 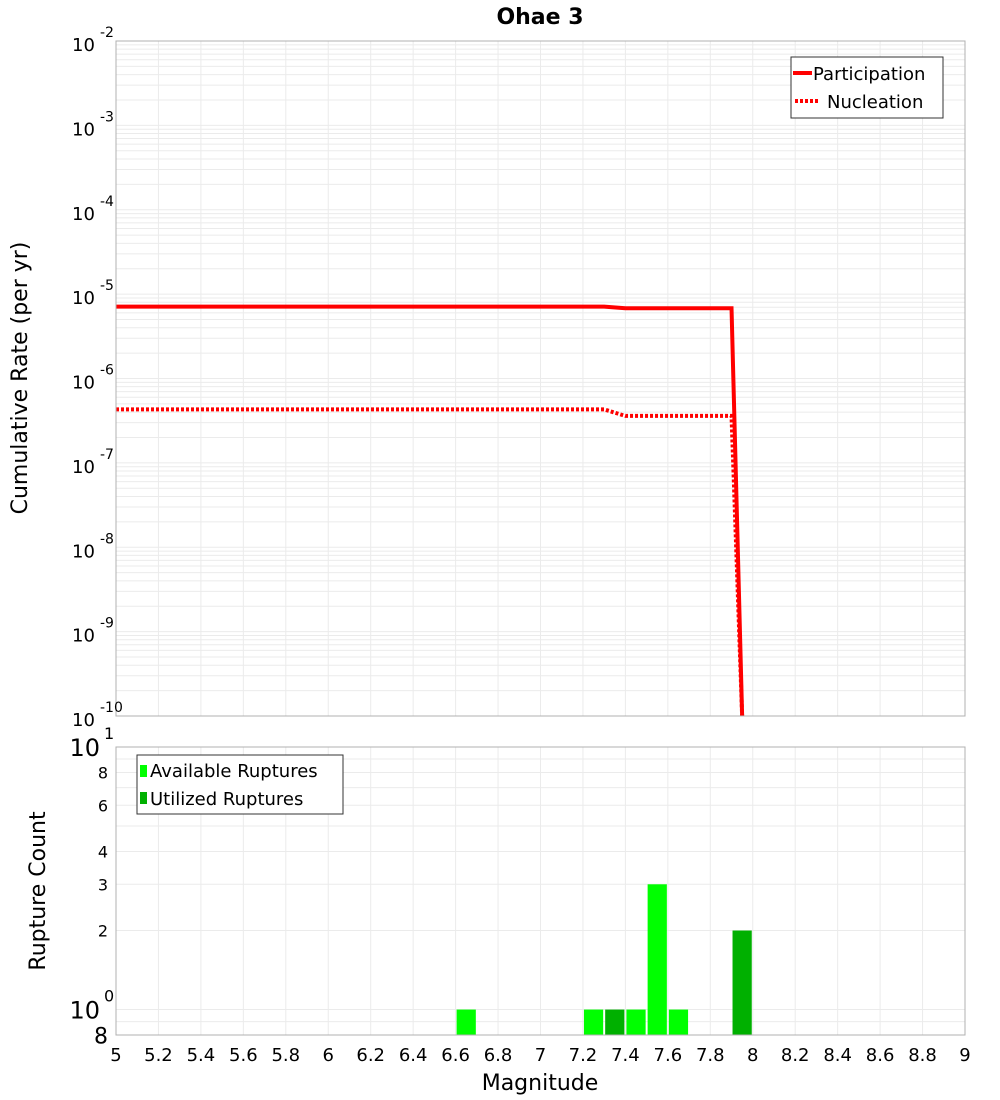 What do you see at coordinates (20, 378) in the screenshot?
I see `top-y-axis-label: Cumulative Rate (per yr)` at bounding box center [20, 378].